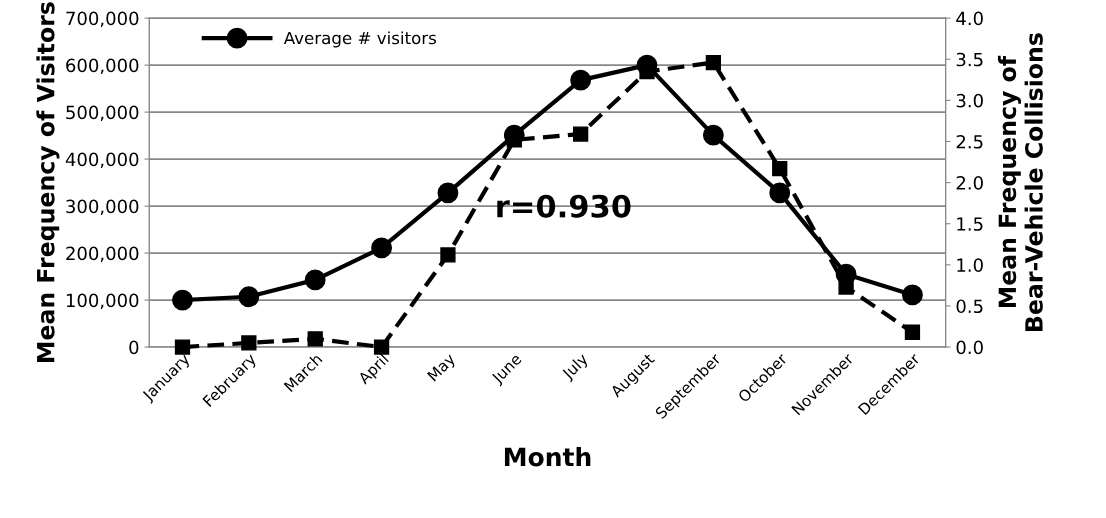  Describe the element at coordinates (969, 18) in the screenshot. I see `y2-tick-label: 4.0` at that location.